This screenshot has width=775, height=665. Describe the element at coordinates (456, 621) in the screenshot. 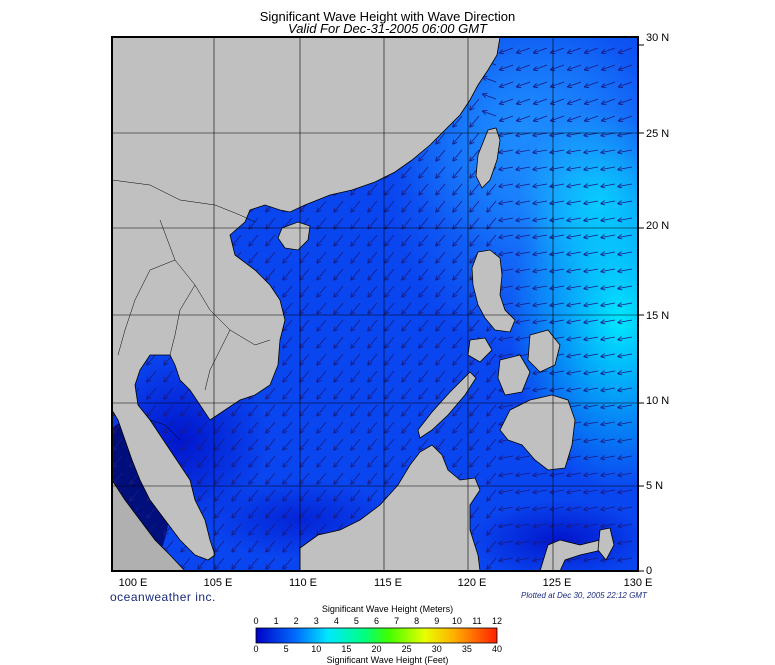

I see `colorbar-meter-tick: 10` at that location.